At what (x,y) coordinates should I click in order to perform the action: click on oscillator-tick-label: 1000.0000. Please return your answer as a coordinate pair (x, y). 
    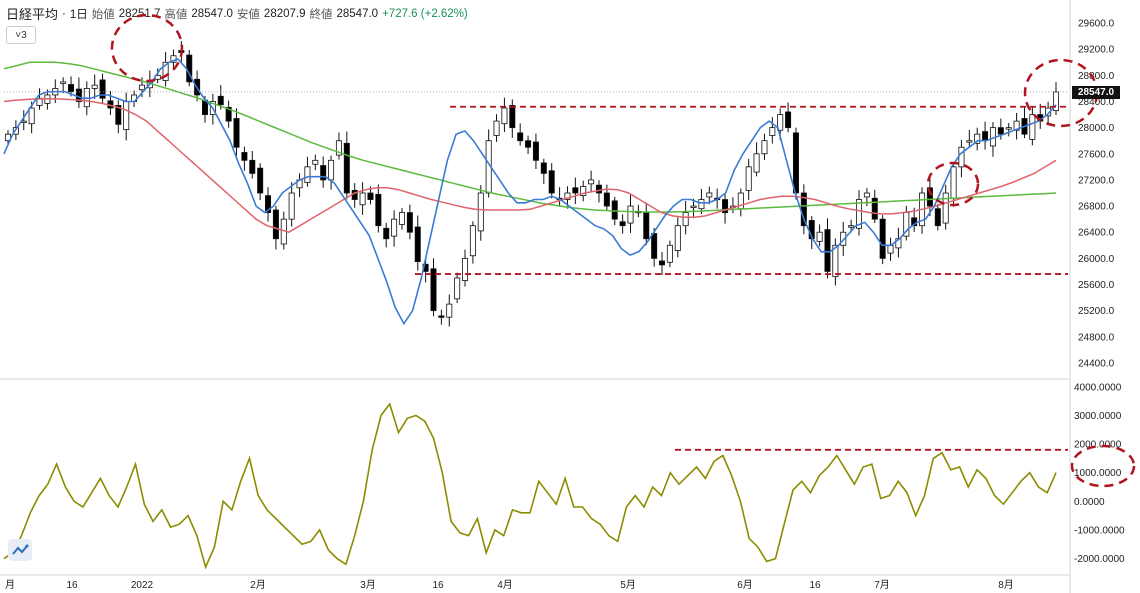
    Looking at the image, I should click on (1098, 473).